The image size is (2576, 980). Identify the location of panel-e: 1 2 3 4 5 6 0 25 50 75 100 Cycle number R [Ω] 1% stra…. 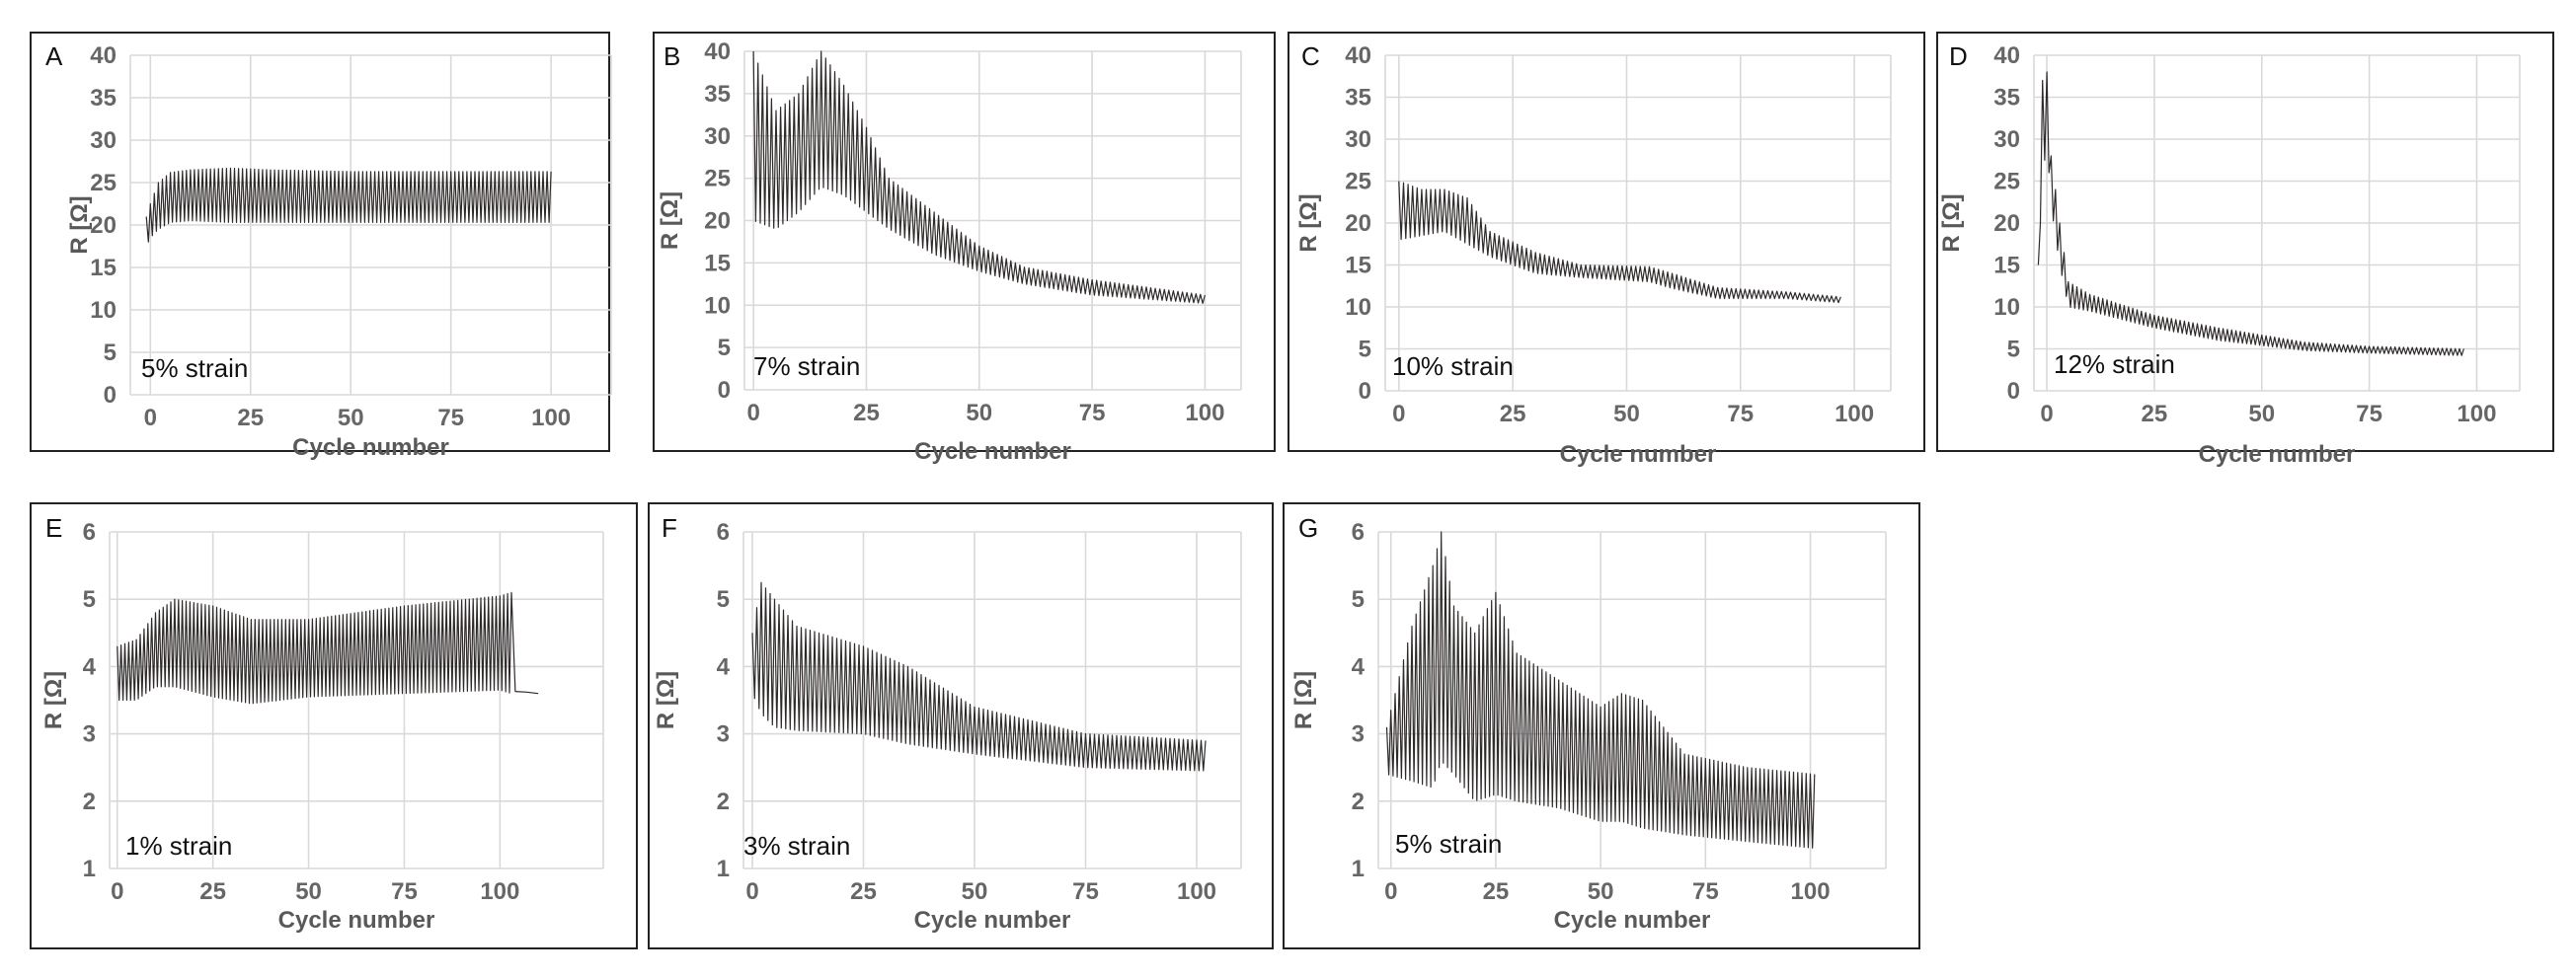
(334, 725).